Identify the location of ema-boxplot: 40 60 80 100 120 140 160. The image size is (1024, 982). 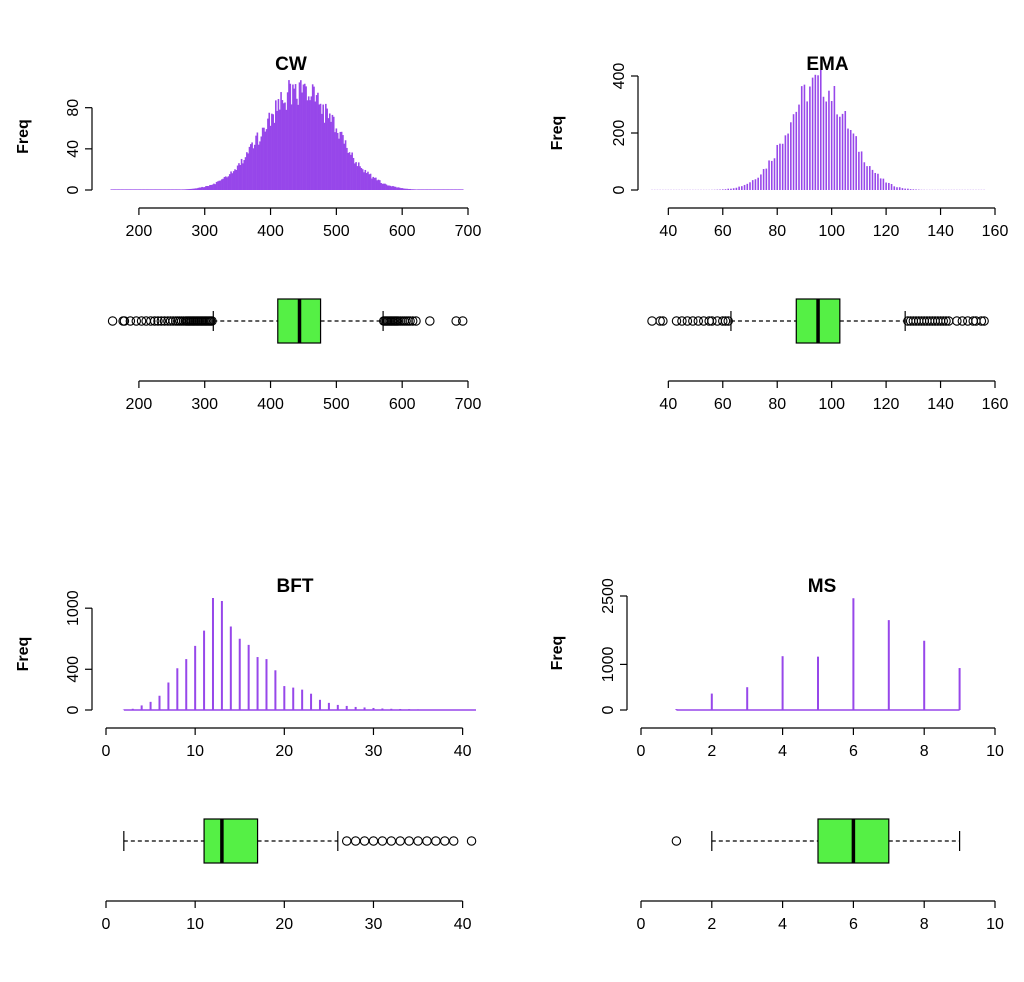
(828, 355).